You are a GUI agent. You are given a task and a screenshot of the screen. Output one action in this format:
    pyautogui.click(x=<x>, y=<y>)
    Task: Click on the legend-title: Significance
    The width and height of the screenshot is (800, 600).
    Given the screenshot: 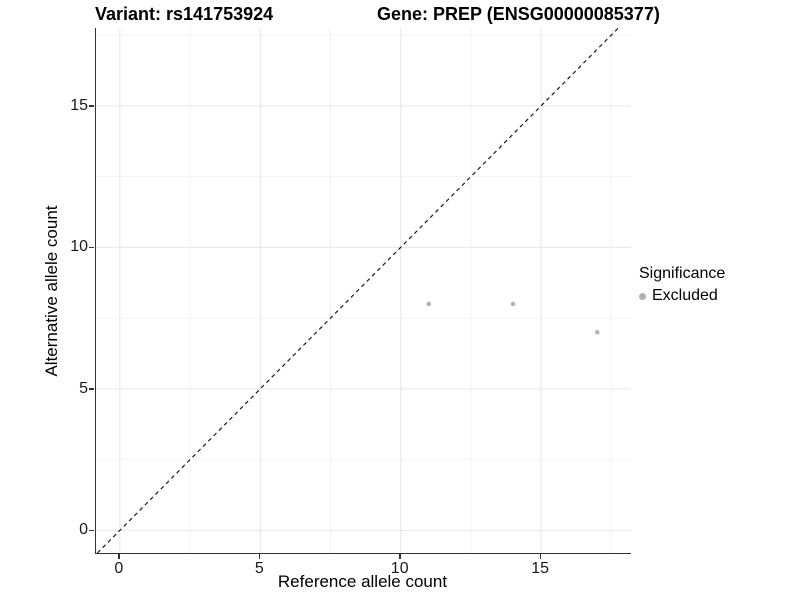 What is the action you would take?
    pyautogui.click(x=682, y=273)
    